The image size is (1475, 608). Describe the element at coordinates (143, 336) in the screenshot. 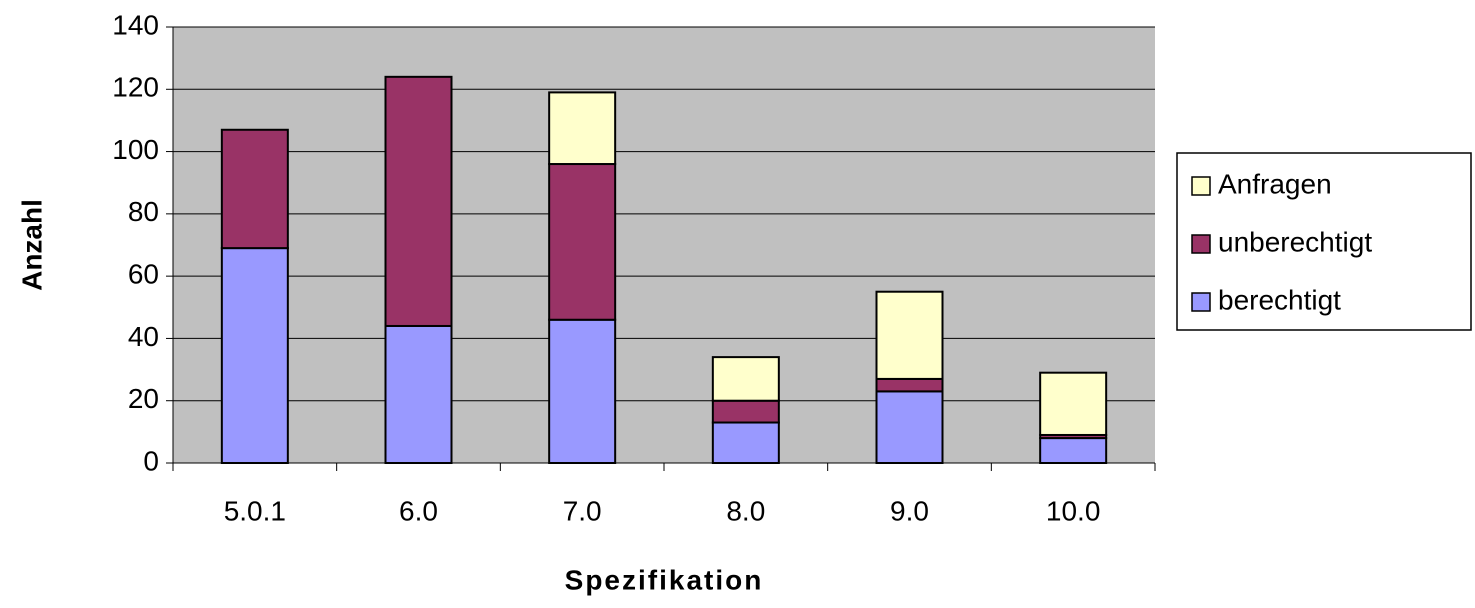

I see `y-tick-label: 40` at that location.